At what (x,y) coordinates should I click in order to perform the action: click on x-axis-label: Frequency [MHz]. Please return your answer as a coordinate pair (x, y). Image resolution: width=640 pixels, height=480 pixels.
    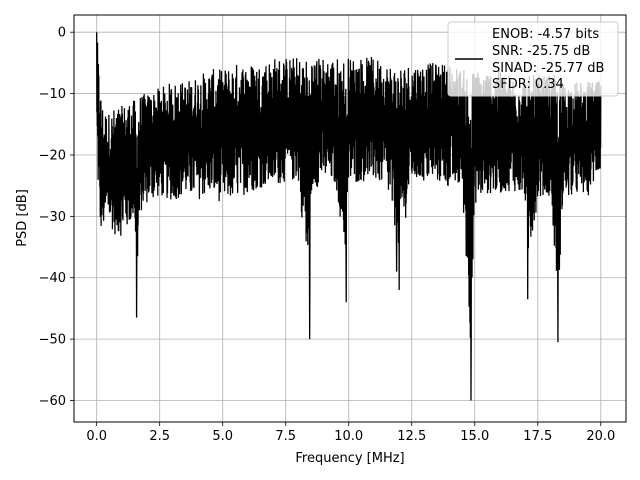
    Looking at the image, I should click on (349, 458).